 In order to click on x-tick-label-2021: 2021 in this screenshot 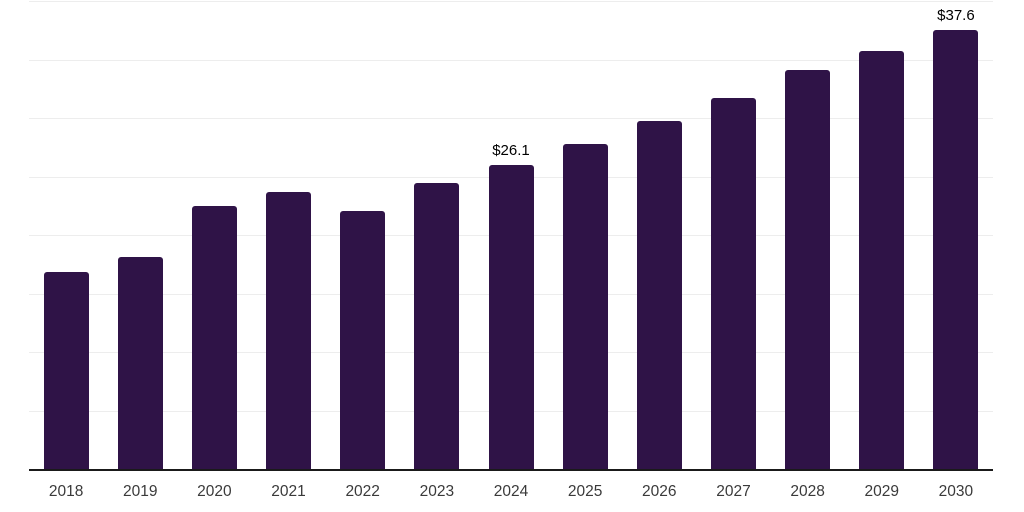, I will do `click(288, 491)`.